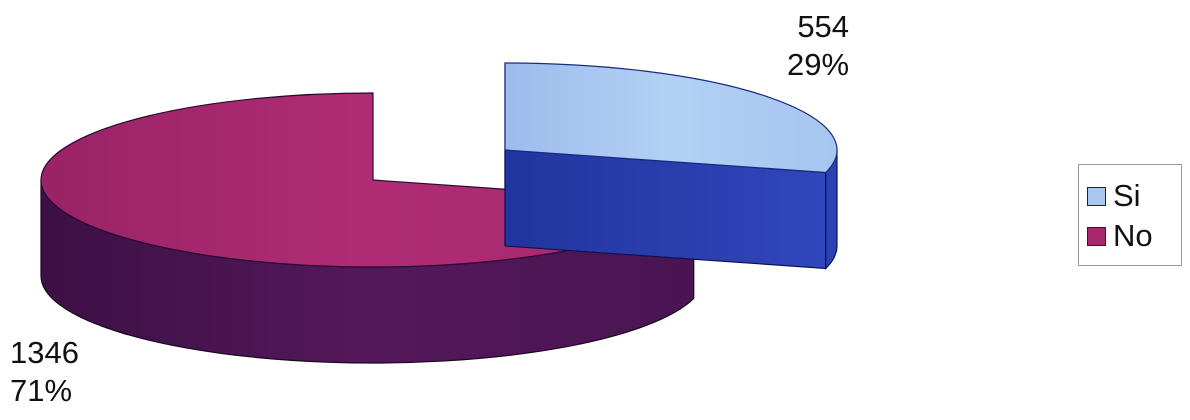 The width and height of the screenshot is (1190, 420). Describe the element at coordinates (818, 64) in the screenshot. I see `data-label-si-percent: 29%` at that location.